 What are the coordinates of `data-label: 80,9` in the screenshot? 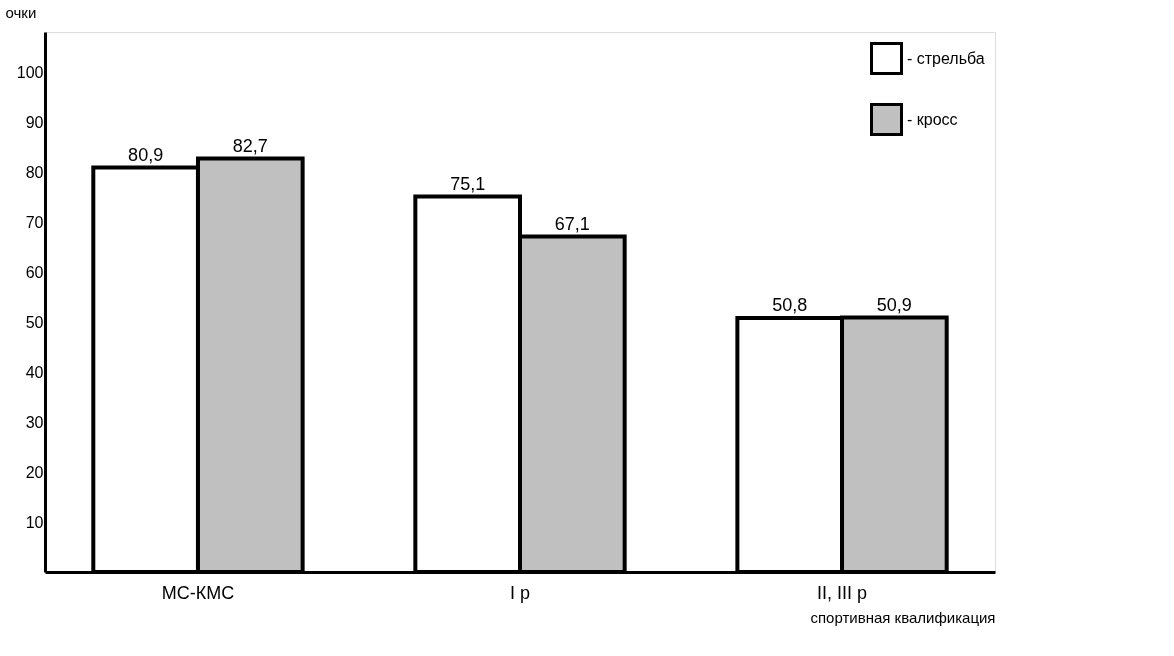 It's located at (146, 154).